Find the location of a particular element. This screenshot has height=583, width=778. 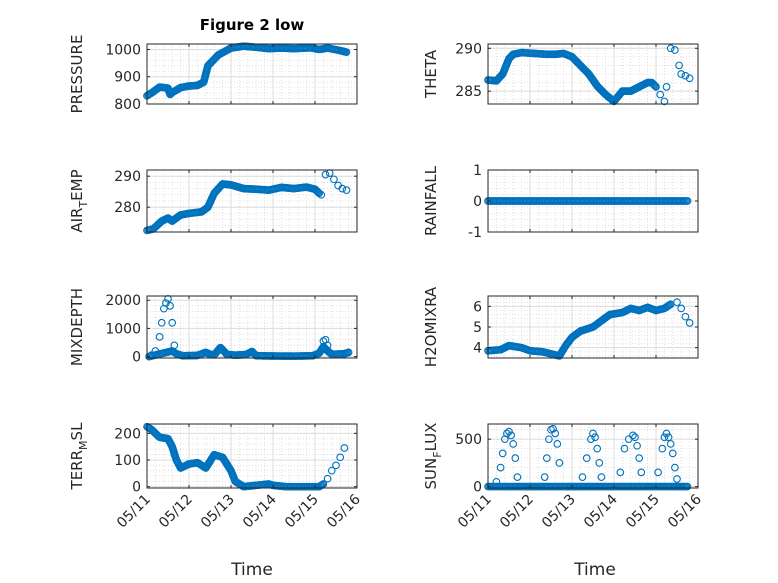

y-axis-label: TERRMSL is located at coordinates (79, 456).